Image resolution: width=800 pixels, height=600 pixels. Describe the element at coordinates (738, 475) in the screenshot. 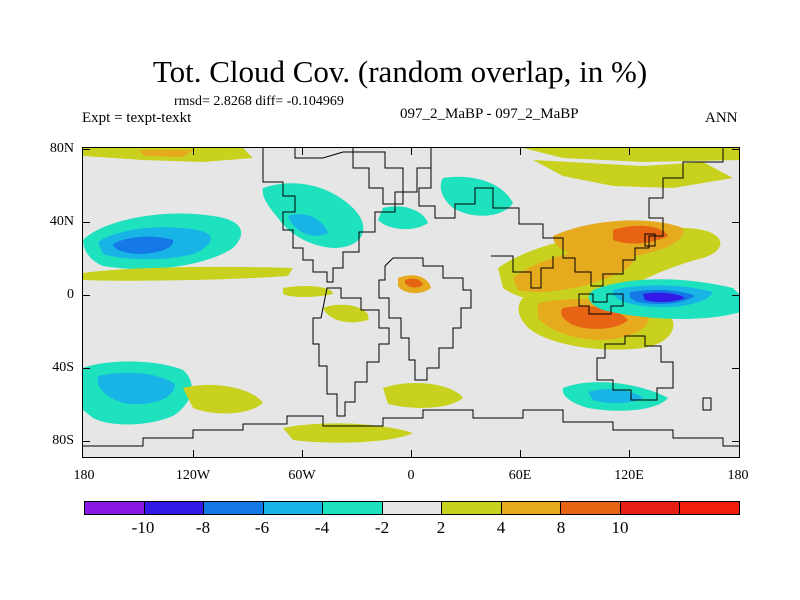

I see `lon-label-180e: 180` at that location.